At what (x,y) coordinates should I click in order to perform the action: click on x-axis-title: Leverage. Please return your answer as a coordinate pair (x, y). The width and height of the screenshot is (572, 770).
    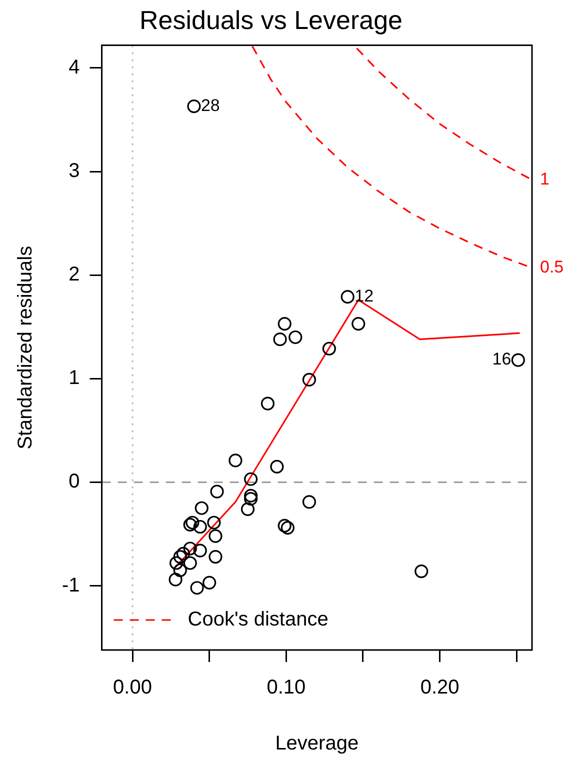
    Looking at the image, I should click on (317, 743).